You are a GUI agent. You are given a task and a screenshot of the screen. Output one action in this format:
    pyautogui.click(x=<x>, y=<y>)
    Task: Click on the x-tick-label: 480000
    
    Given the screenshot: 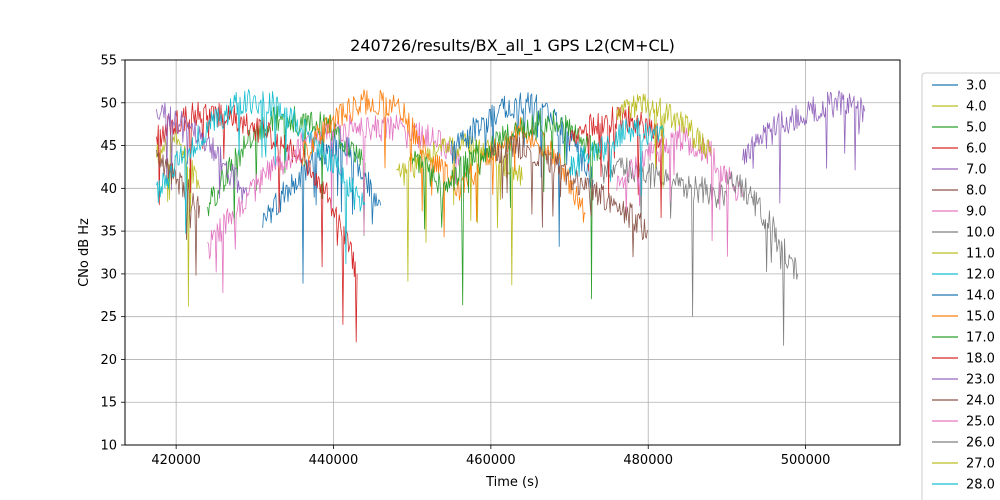 What is the action you would take?
    pyautogui.click(x=648, y=460)
    